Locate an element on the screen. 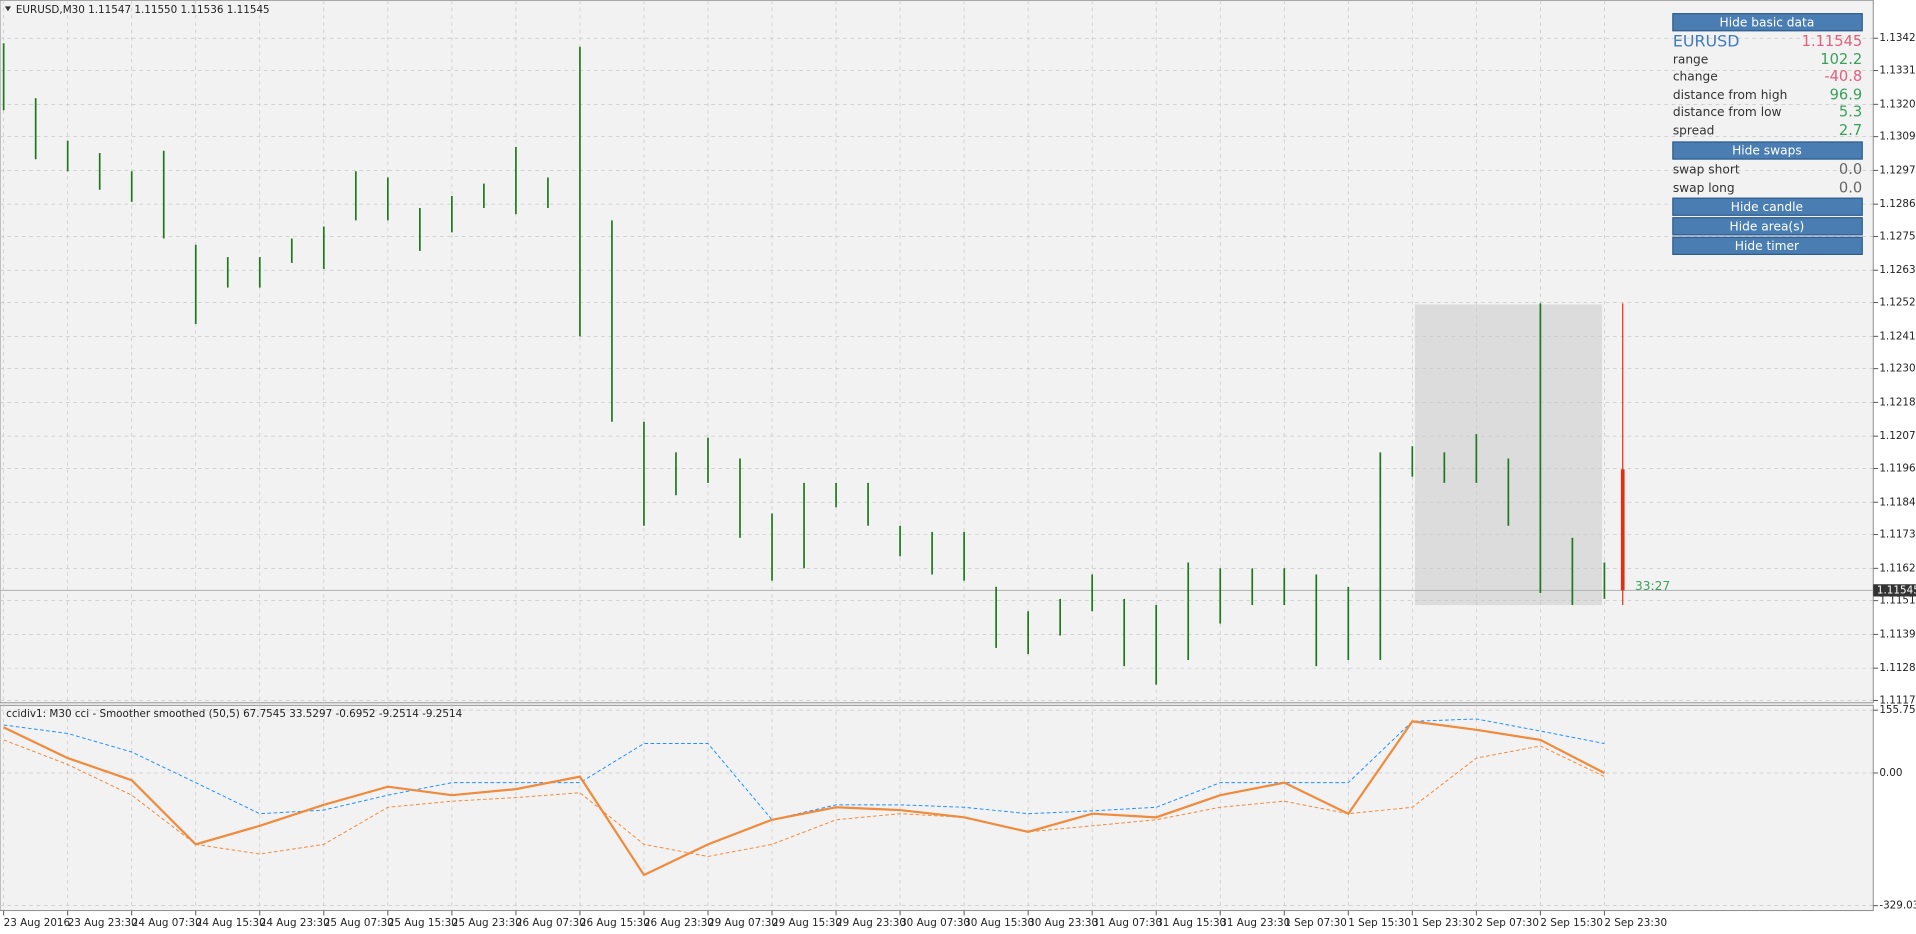 The width and height of the screenshot is (1916, 934). y-tick-label: 1.11735 is located at coordinates (1897, 535).